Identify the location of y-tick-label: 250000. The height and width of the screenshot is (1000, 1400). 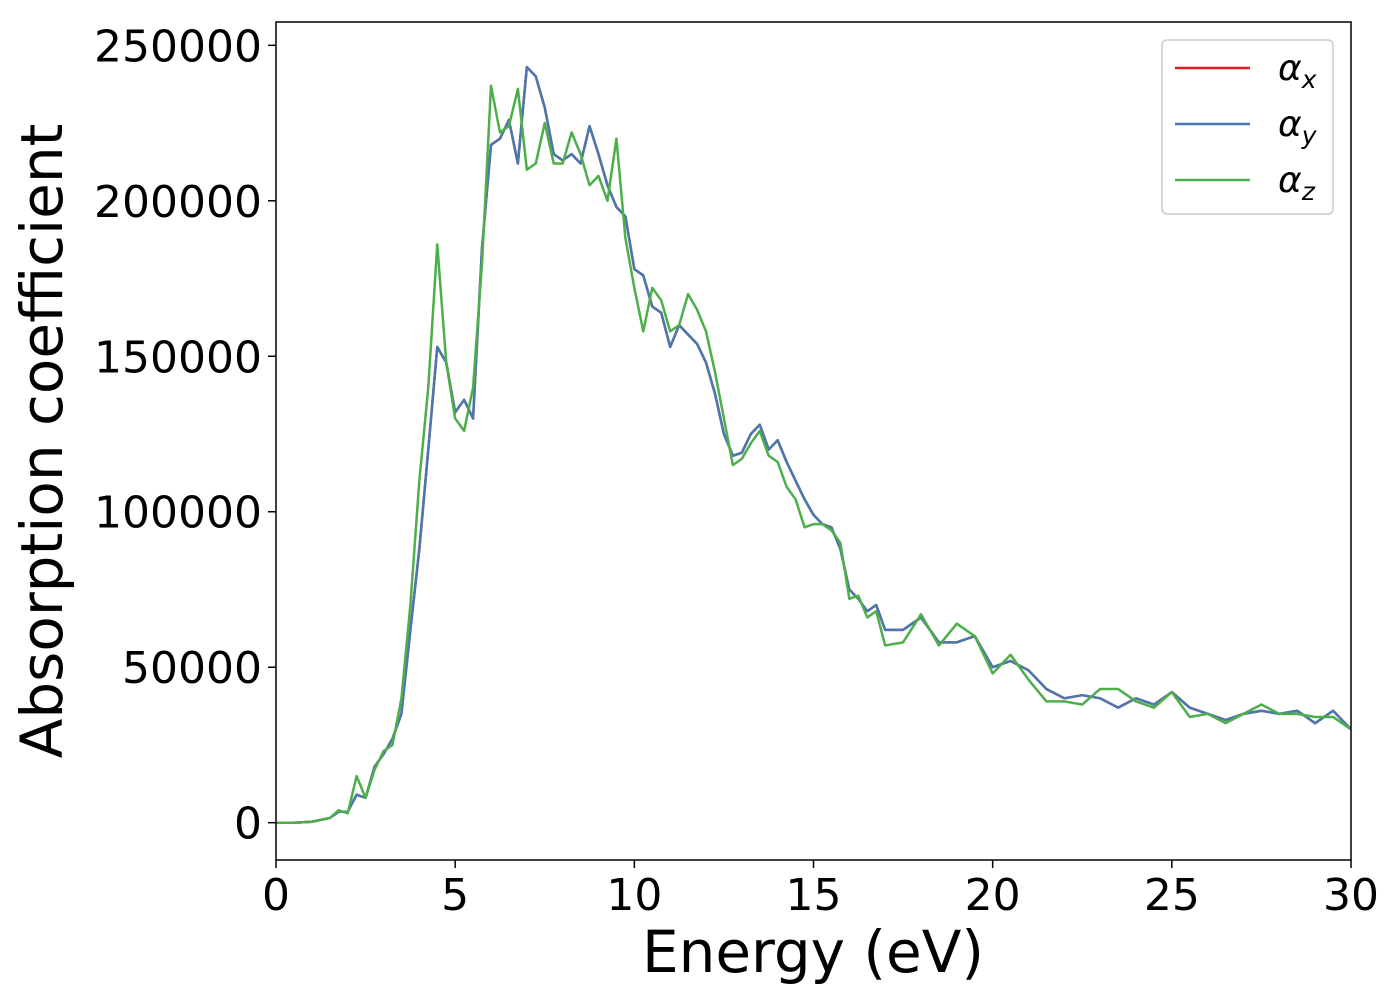
(178, 46).